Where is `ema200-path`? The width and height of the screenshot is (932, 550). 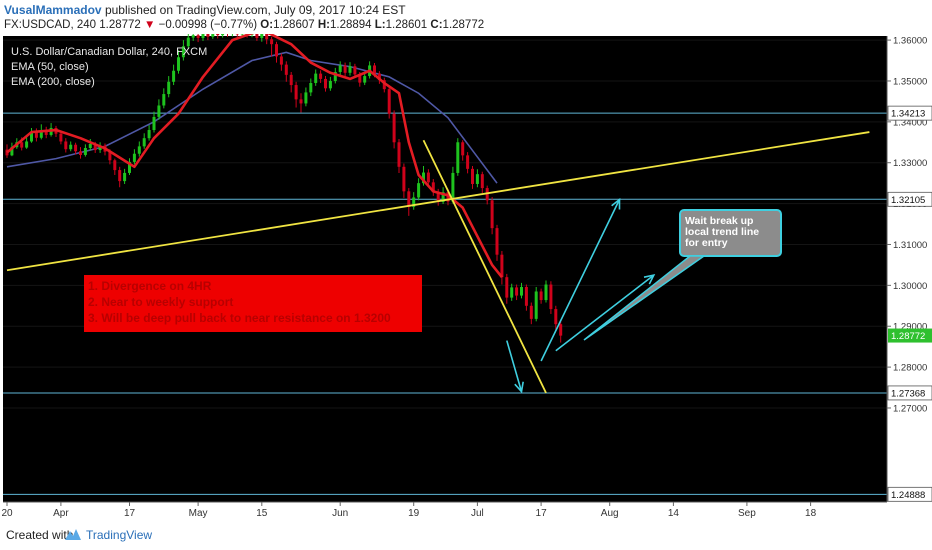 ema200-path is located at coordinates (252, 117).